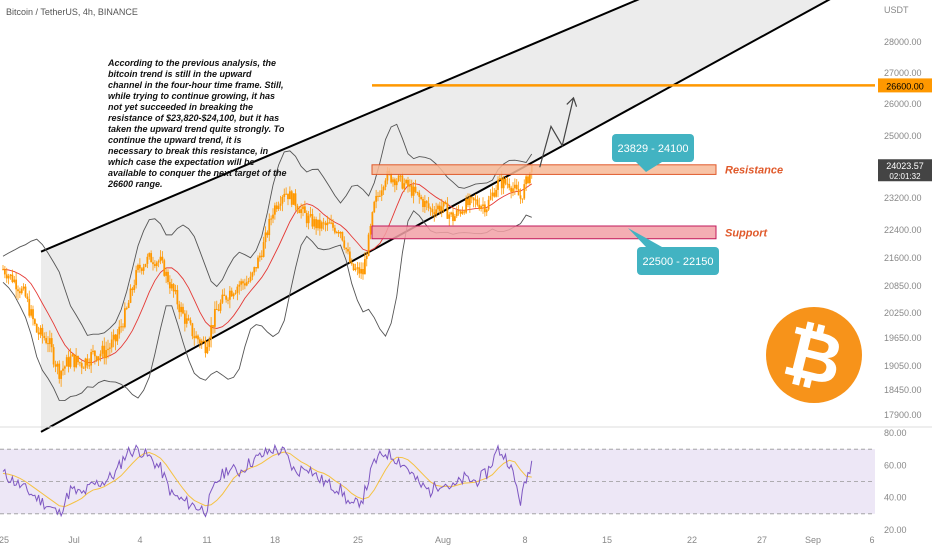 This screenshot has width=932, height=555. Describe the element at coordinates (544, 232) in the screenshot. I see `support-zone` at that location.